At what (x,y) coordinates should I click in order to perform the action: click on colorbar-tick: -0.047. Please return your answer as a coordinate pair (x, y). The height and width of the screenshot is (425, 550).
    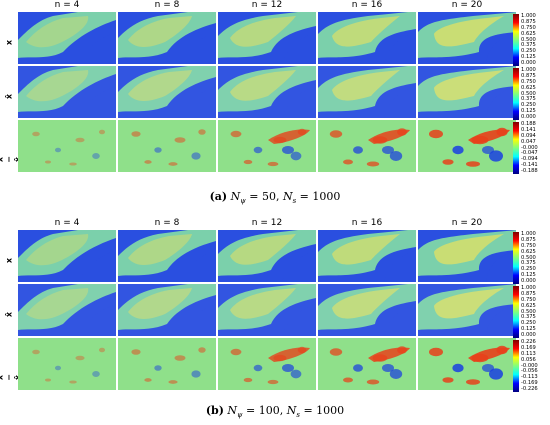
    Looking at the image, I should click on (529, 153).